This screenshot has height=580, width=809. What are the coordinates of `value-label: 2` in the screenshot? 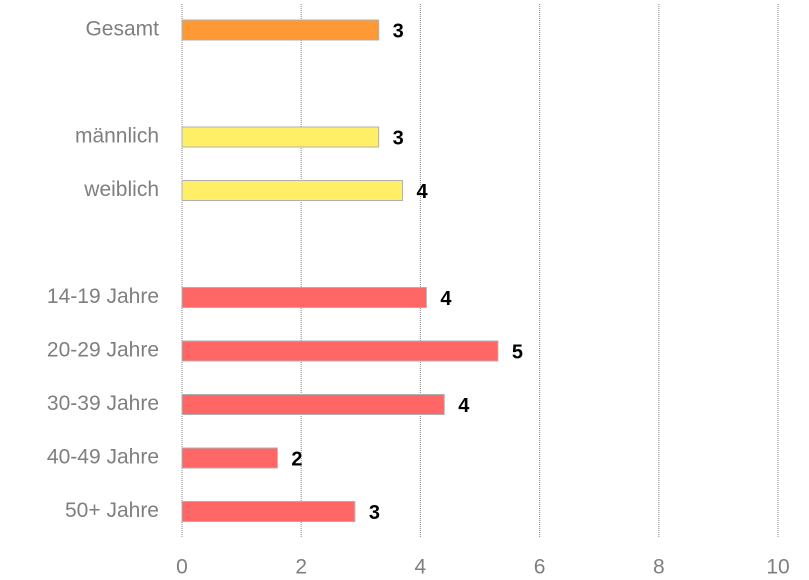 It's located at (296, 459).